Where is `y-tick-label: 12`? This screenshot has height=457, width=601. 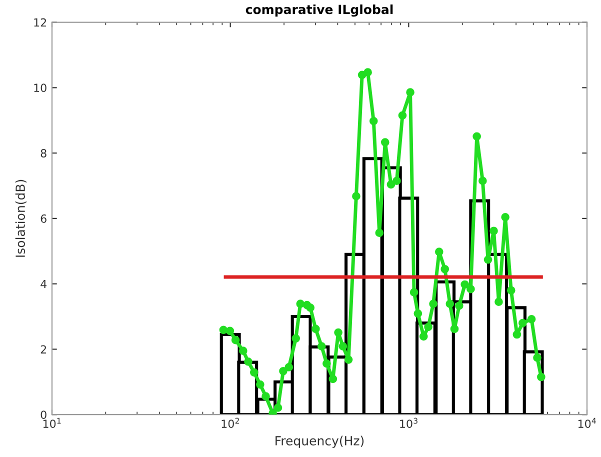 y-tick-label: 12 is located at coordinates (40, 22).